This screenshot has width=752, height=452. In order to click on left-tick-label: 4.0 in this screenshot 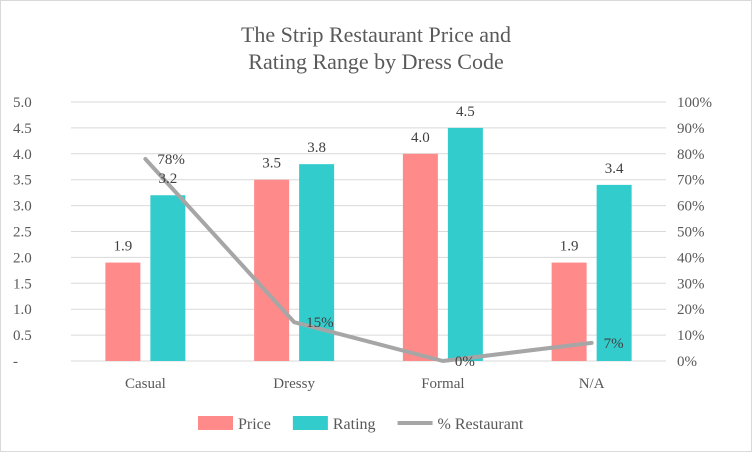, I will do `click(22, 155)`.